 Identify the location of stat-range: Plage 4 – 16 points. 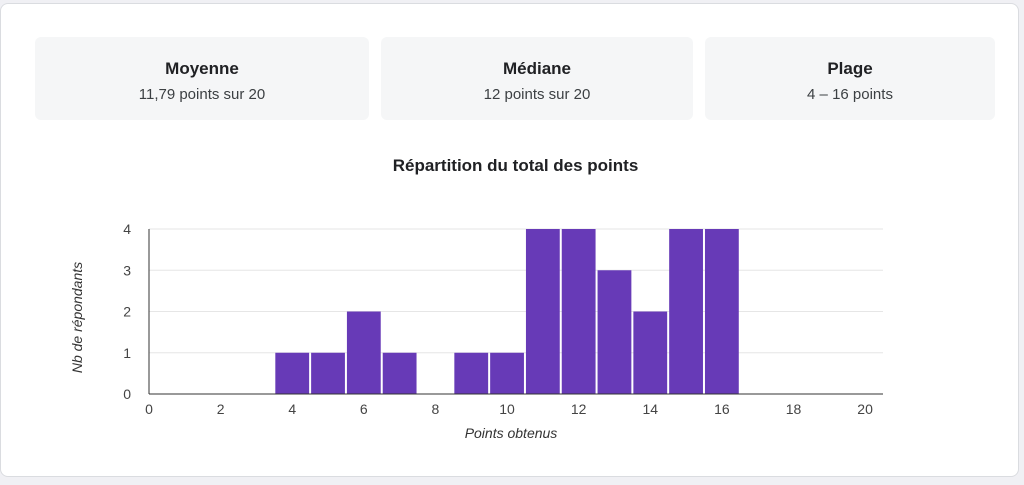
(850, 78).